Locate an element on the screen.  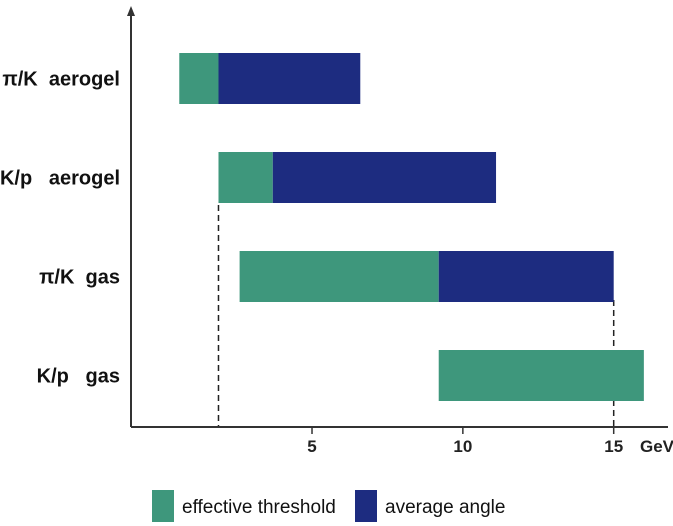
legend: effective threshold average angle is located at coordinates (328, 506).